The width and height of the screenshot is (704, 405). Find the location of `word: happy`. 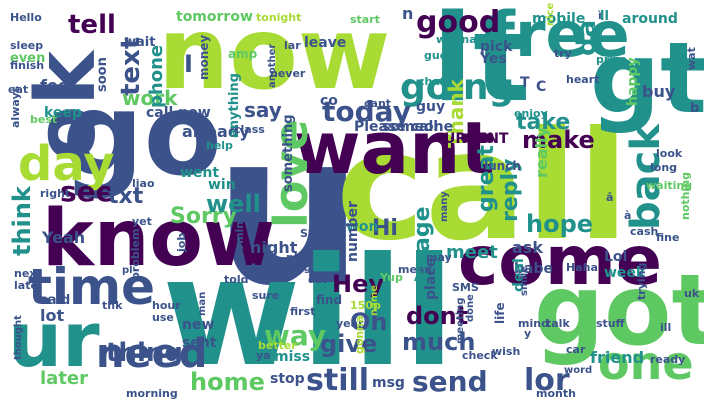

word: happy is located at coordinates (633, 81).